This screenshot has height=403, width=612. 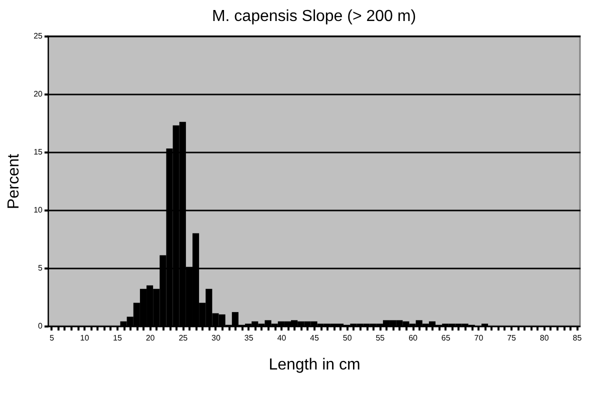 I want to click on y-tick-label: 15, so click(x=39, y=152).